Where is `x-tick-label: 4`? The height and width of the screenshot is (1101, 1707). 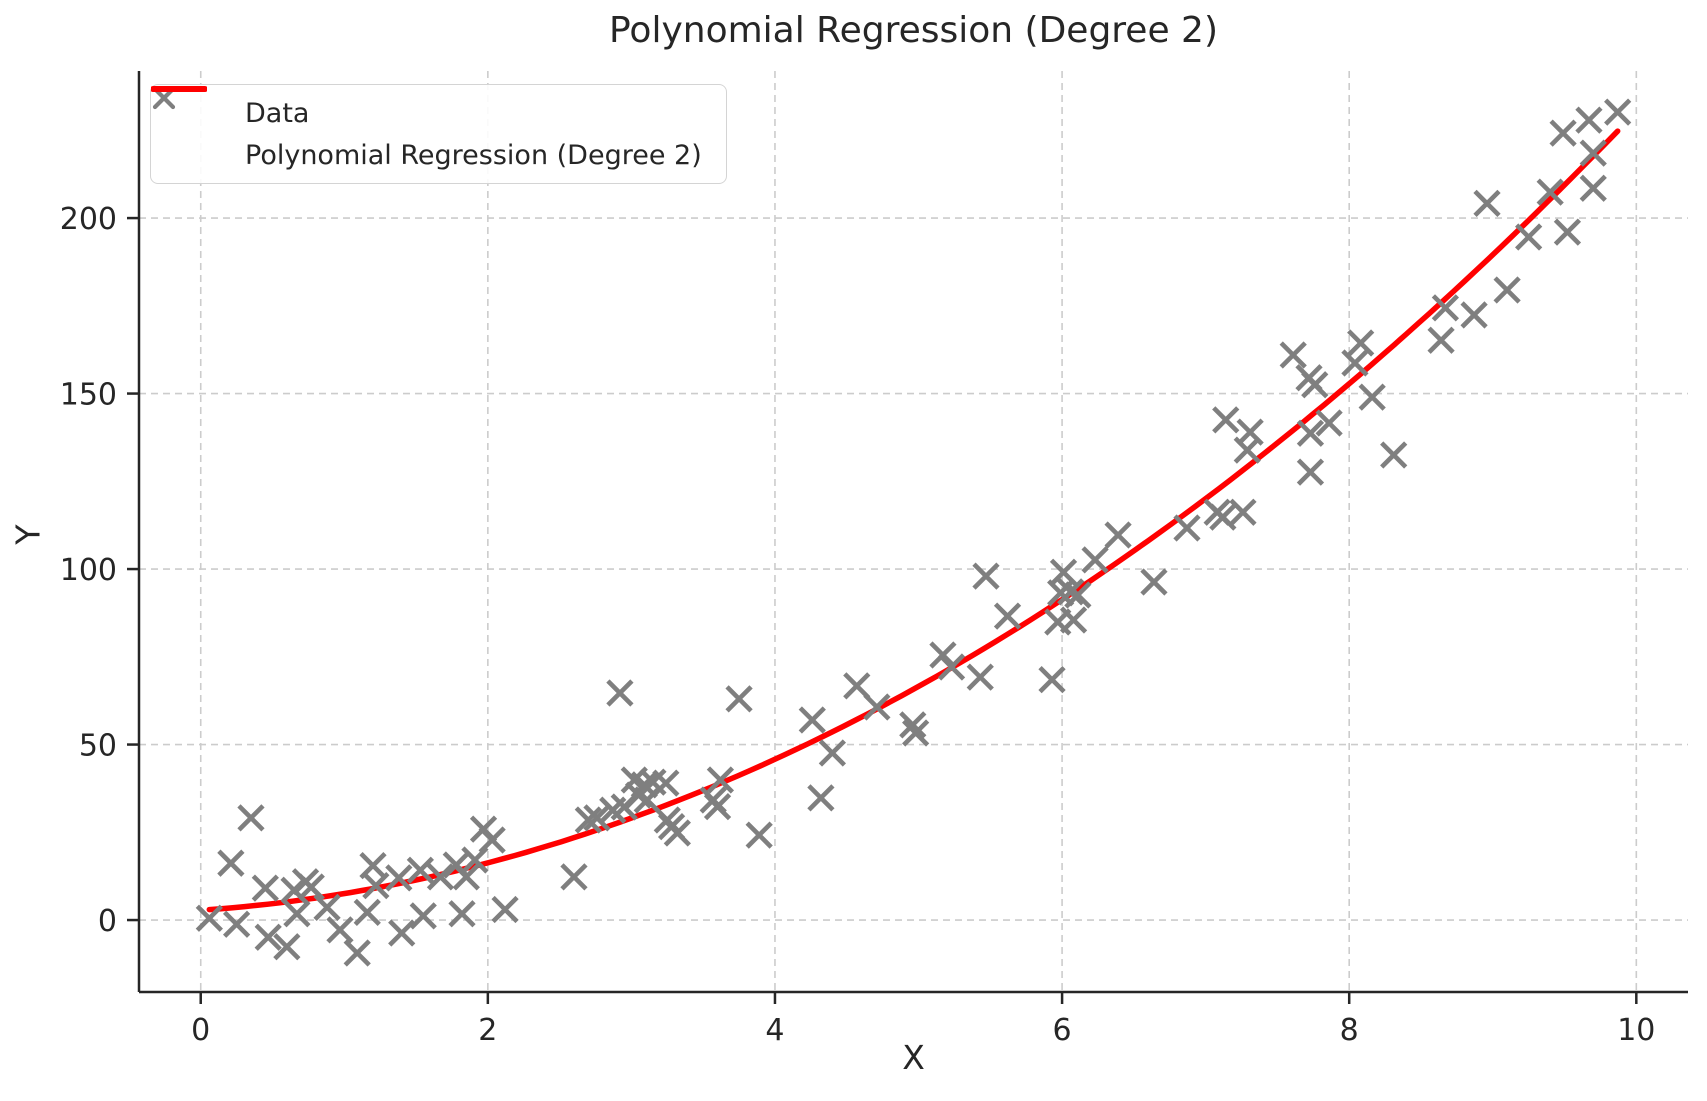 x-tick-label: 4 is located at coordinates (774, 1030).